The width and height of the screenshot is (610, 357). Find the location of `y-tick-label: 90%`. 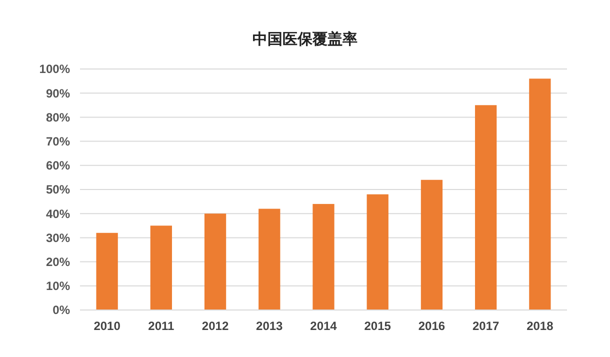

y-tick-label: 90% is located at coordinates (58, 93).